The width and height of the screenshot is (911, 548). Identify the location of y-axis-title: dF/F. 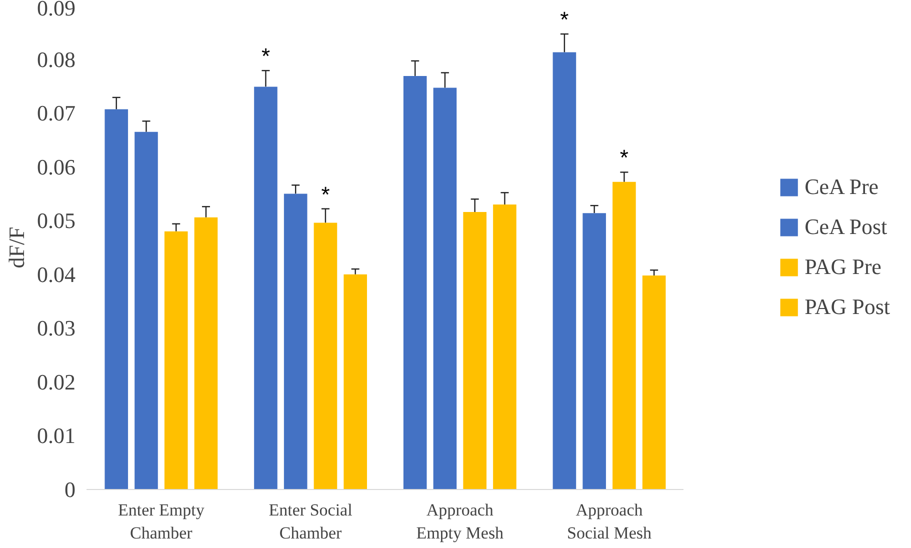
(16, 247).